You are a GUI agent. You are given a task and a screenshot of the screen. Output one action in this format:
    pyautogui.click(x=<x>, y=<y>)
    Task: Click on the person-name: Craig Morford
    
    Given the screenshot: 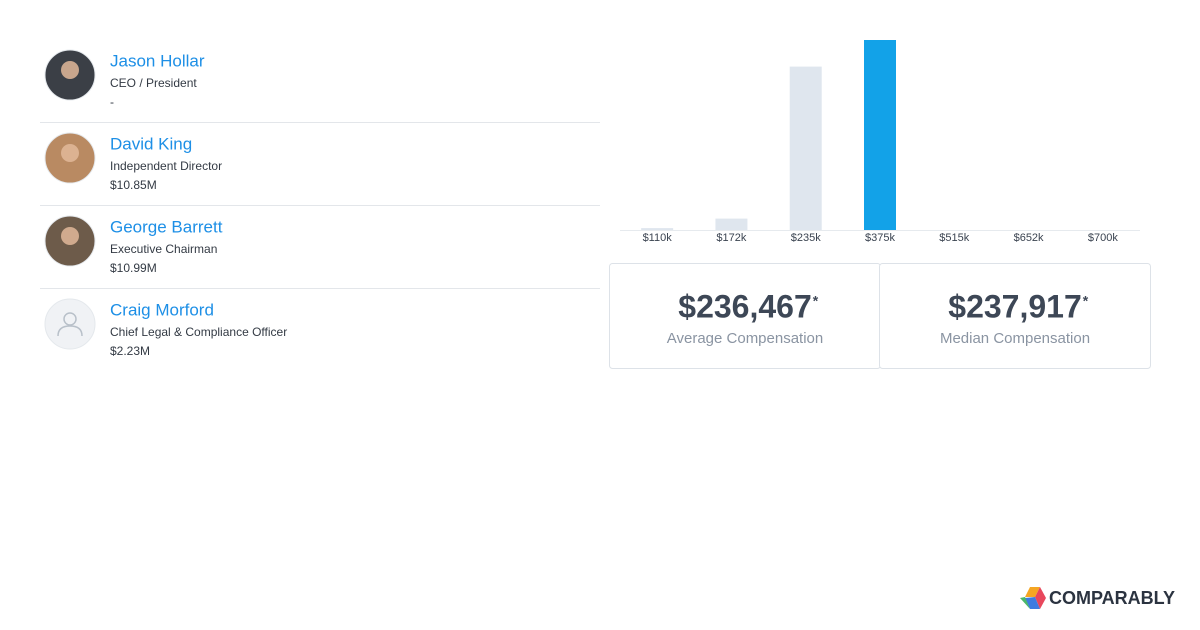 What is the action you would take?
    pyautogui.click(x=162, y=309)
    